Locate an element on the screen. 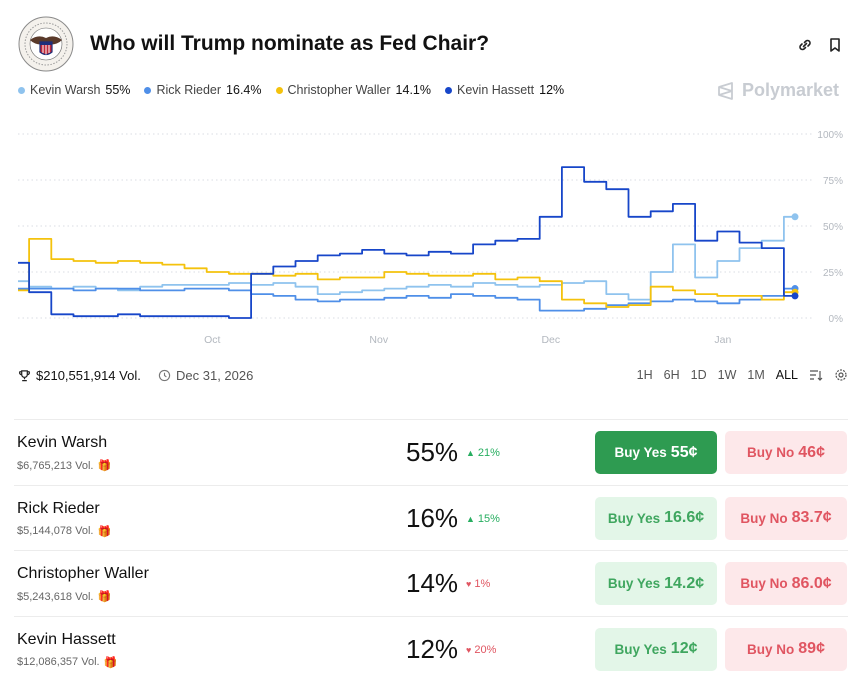 The image size is (863, 679). buy-yes-button: Buy Yes 55¢ is located at coordinates (656, 452).